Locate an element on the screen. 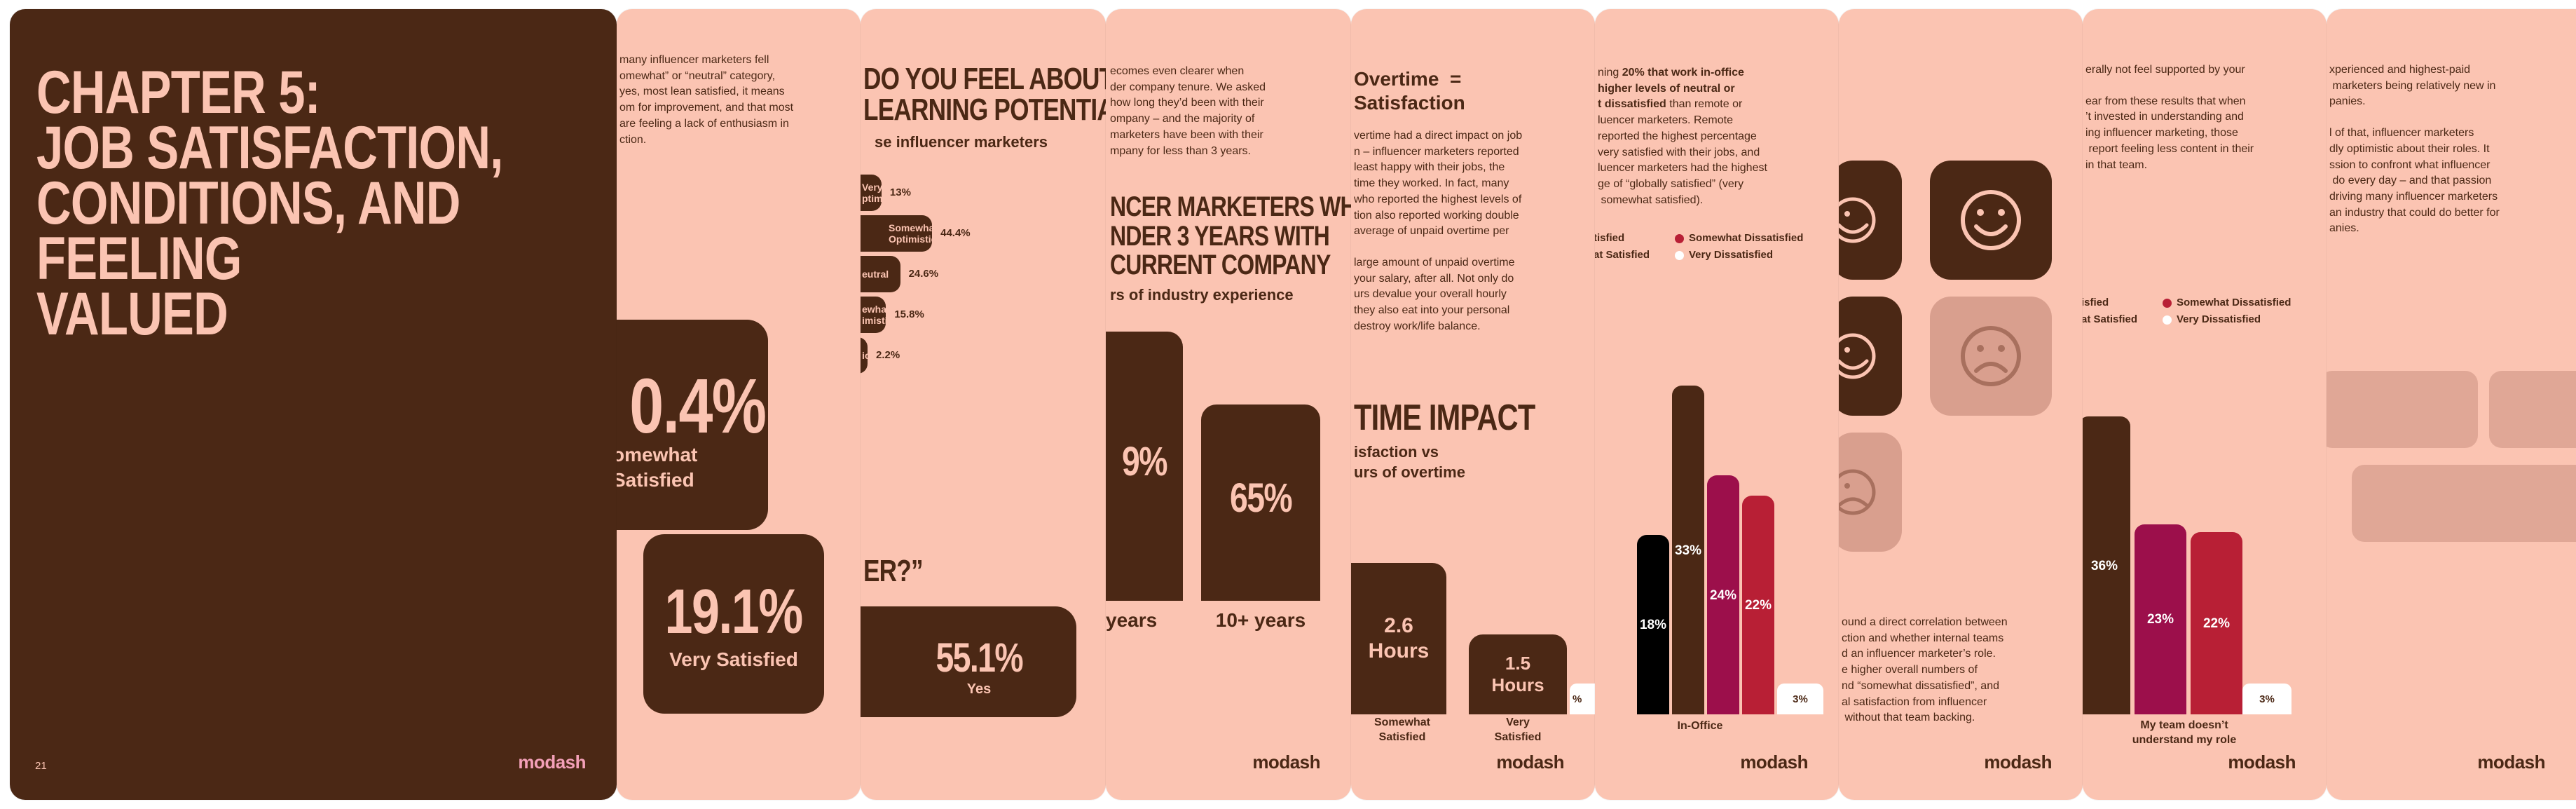 The image size is (2576, 809). legend-item: Very Dissatisfied is located at coordinates (1724, 255).